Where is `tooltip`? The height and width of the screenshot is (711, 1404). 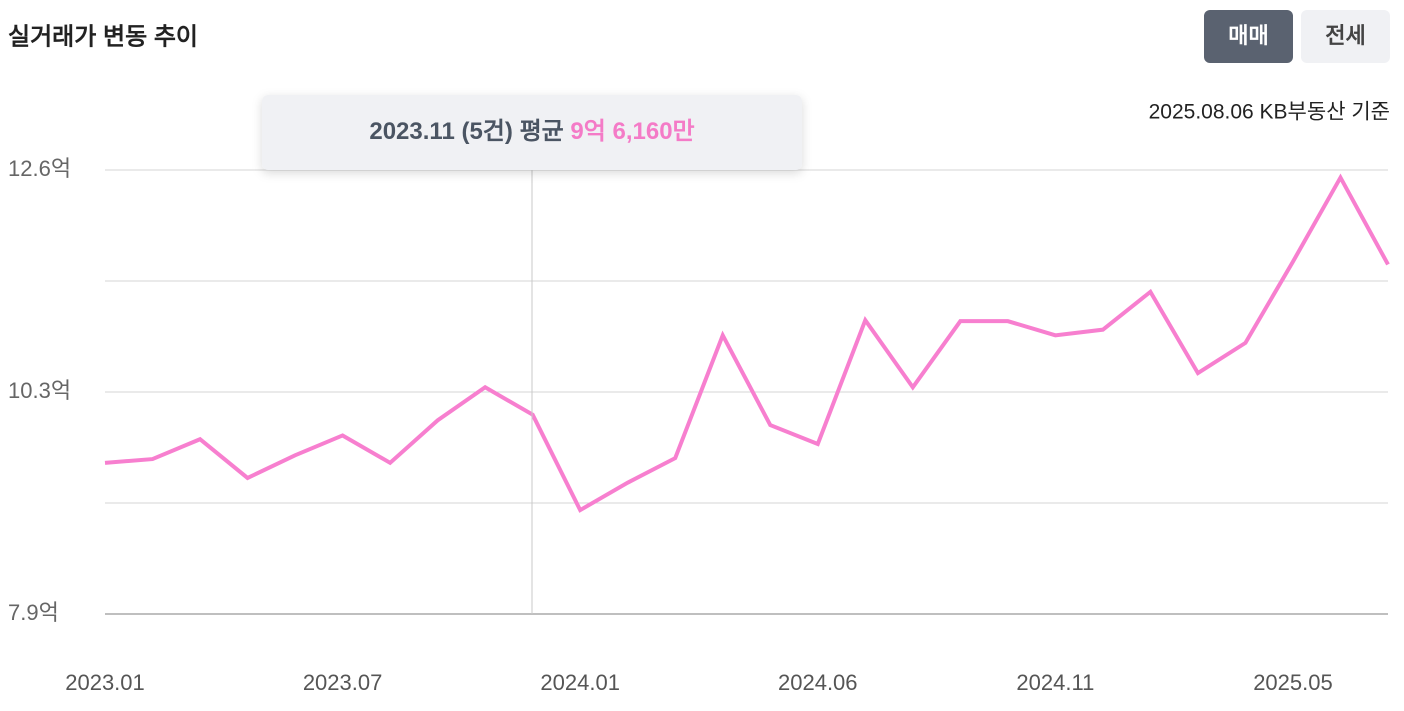
tooltip is located at coordinates (532, 132).